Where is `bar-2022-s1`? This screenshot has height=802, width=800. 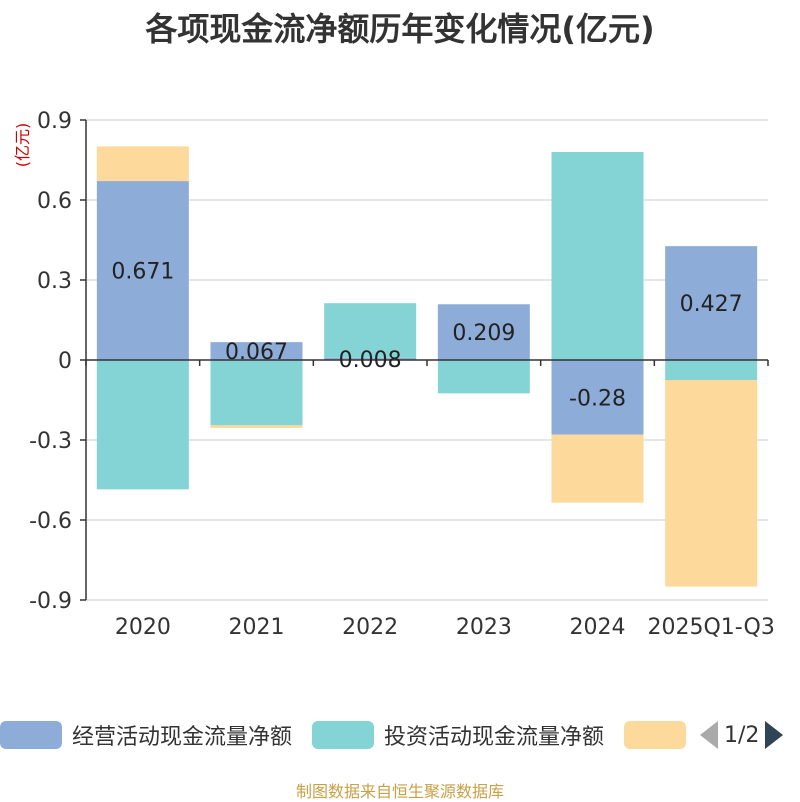
bar-2022-s1 is located at coordinates (370, 330).